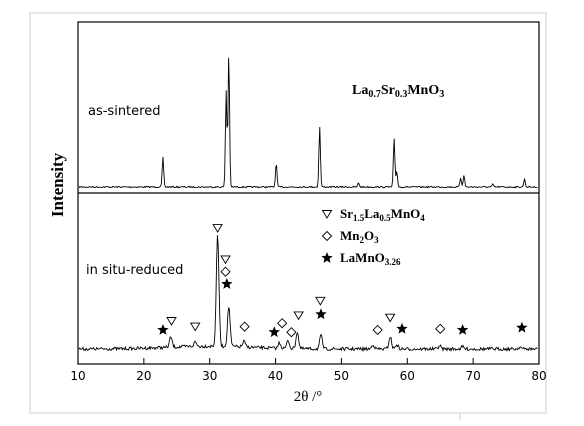  What do you see at coordinates (327, 236) in the screenshot?
I see `legend-diamond-icon` at bounding box center [327, 236].